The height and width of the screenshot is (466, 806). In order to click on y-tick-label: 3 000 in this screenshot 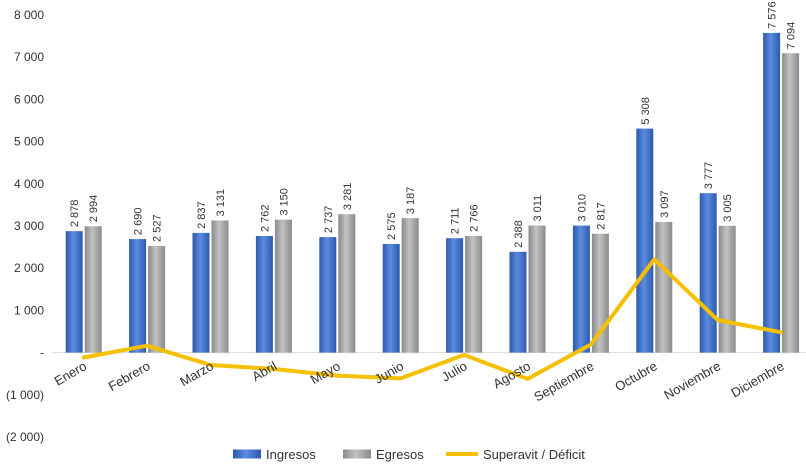, I will do `click(29, 226)`.